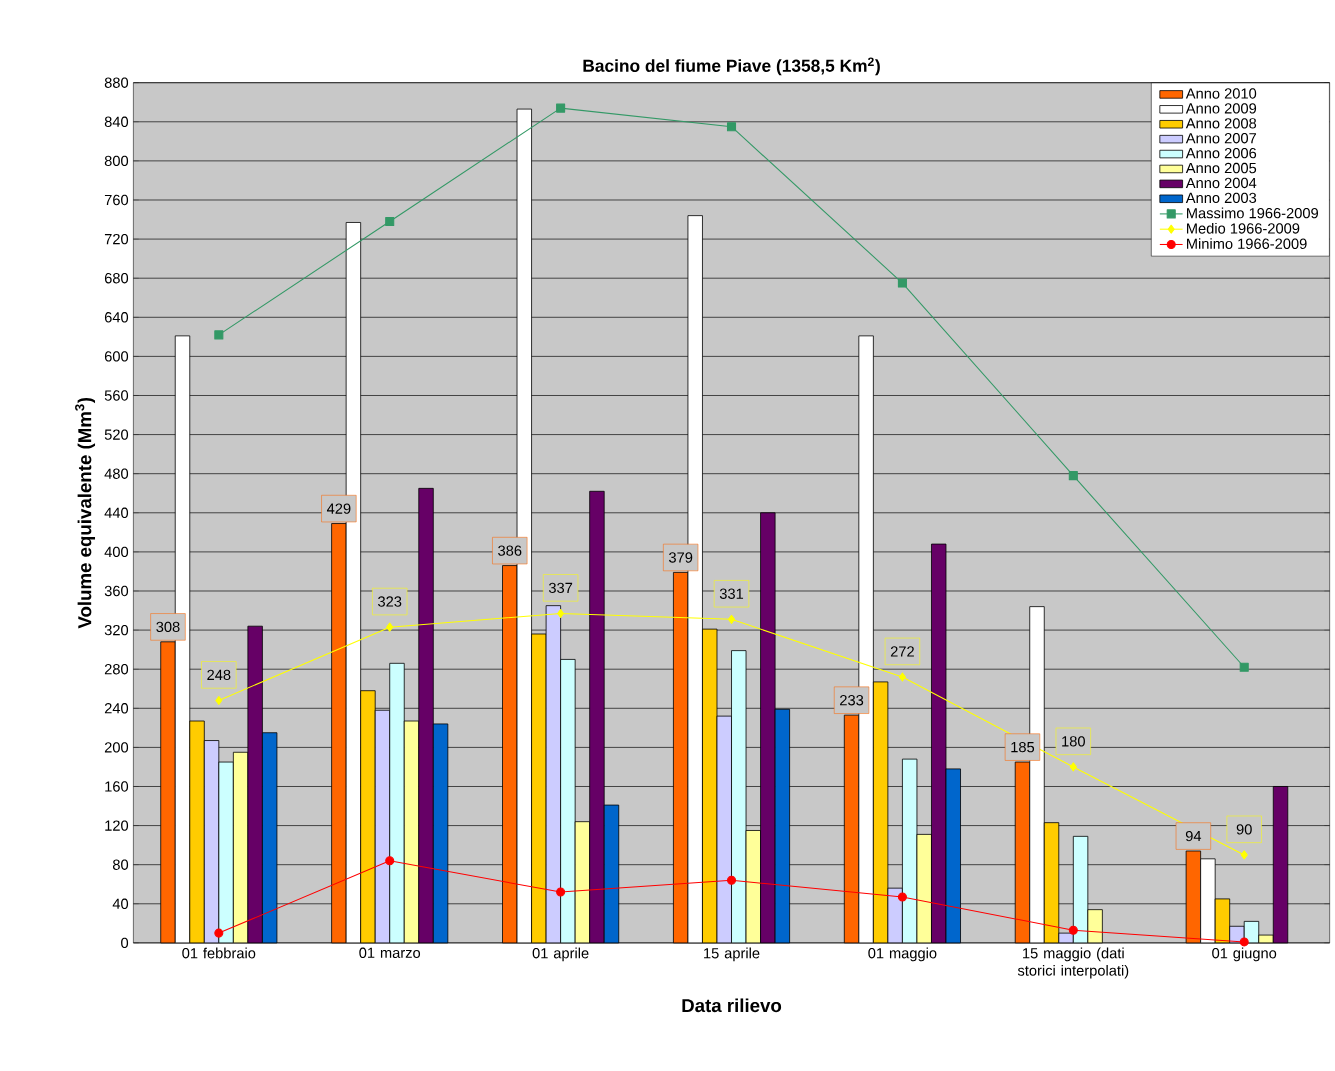  Describe the element at coordinates (1073, 963) in the screenshot. I see `x-tick-label: 15 maggio (dati storici interpolati)` at that location.